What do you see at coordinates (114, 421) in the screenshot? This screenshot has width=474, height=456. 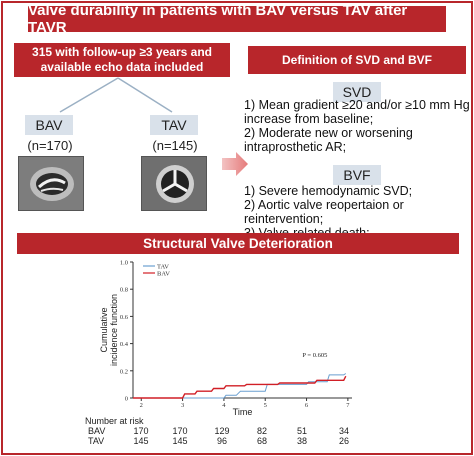 I see `risk-table-header: Number at risk` at bounding box center [114, 421].